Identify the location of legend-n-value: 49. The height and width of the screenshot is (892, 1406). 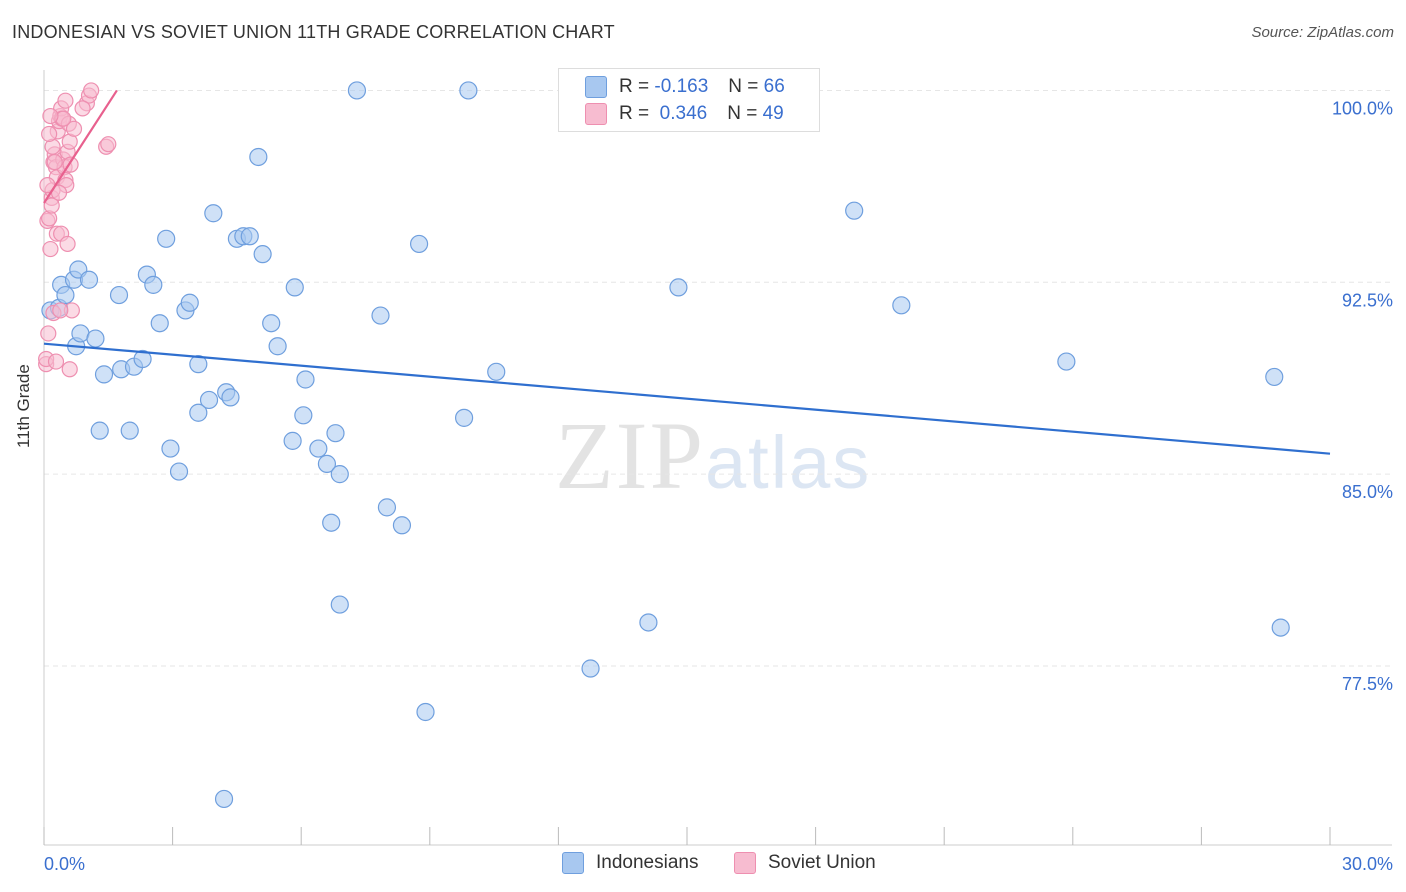
(773, 113).